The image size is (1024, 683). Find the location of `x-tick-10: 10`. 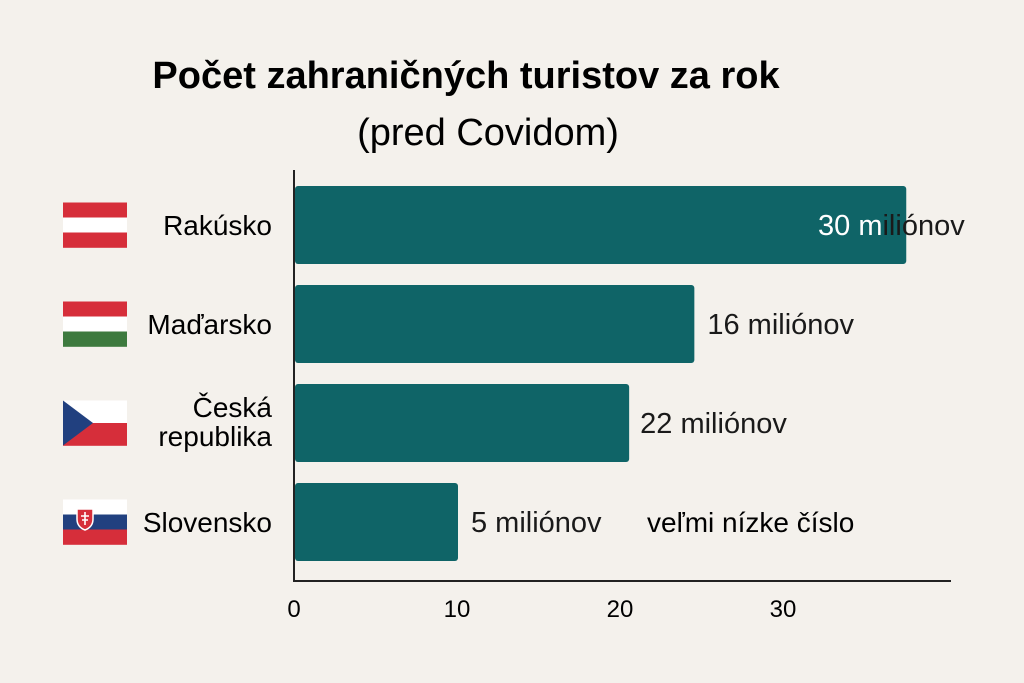

x-tick-10: 10 is located at coordinates (457, 609).